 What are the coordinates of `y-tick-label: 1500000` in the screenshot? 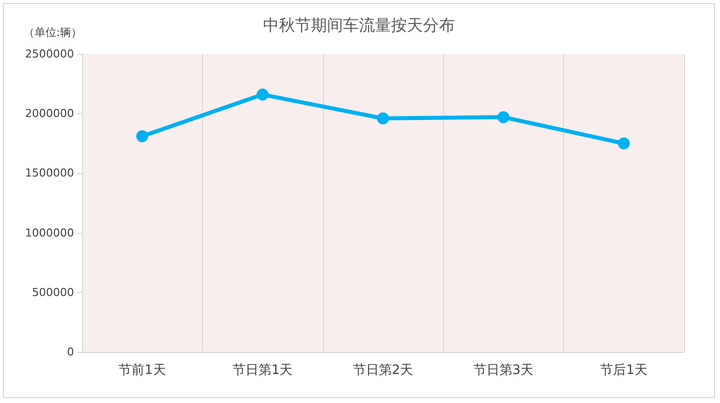 It's located at (49, 173).